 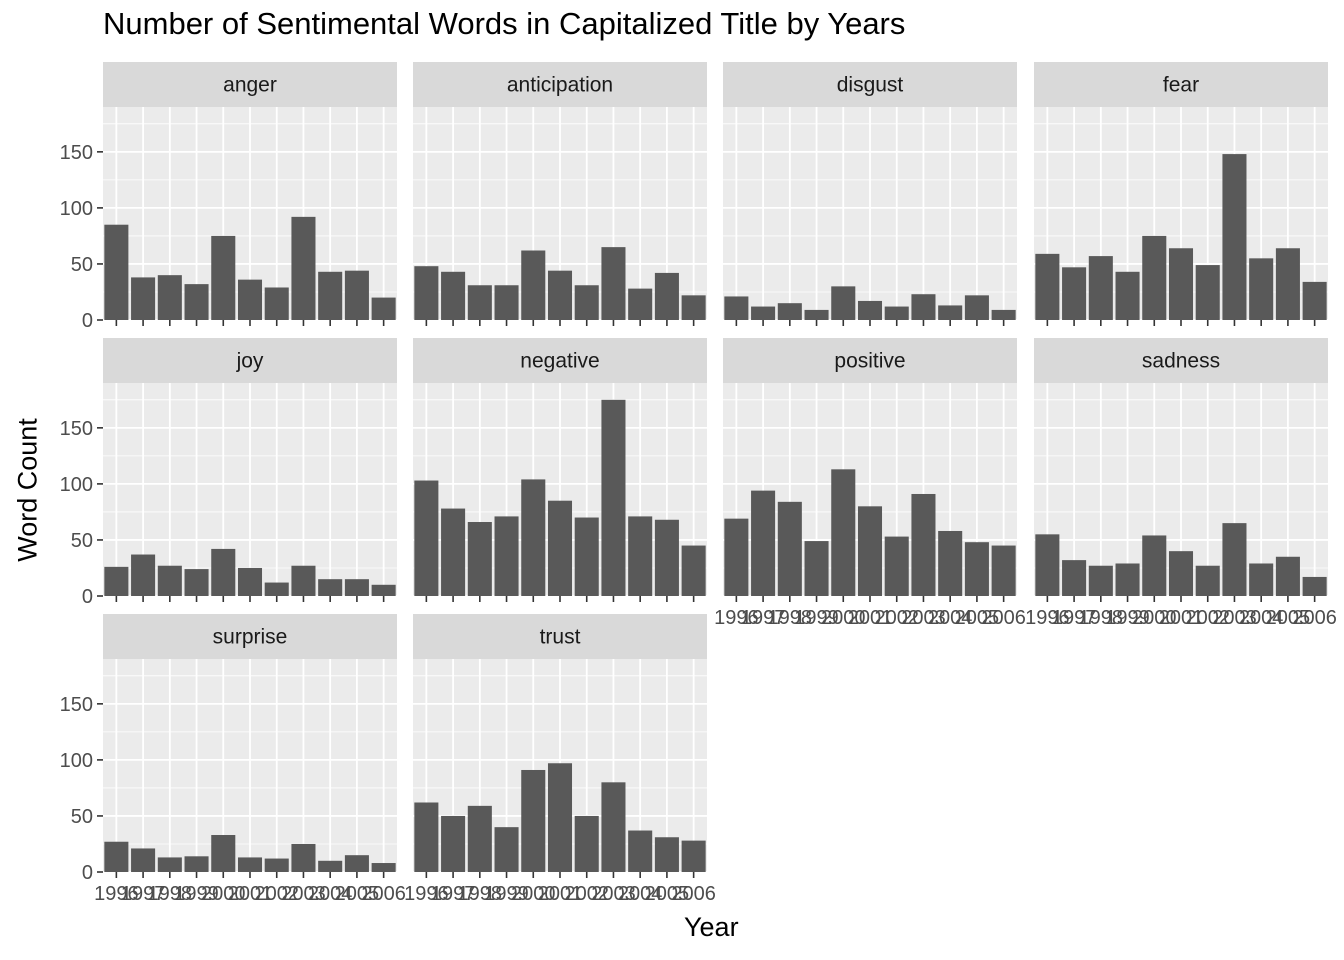 I want to click on bar-fear-2005, so click(x=1287, y=284).